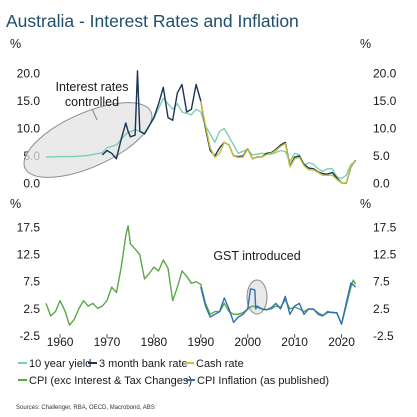  Describe the element at coordinates (294, 342) in the screenshot. I see `x-tick-label: 2010` at that location.